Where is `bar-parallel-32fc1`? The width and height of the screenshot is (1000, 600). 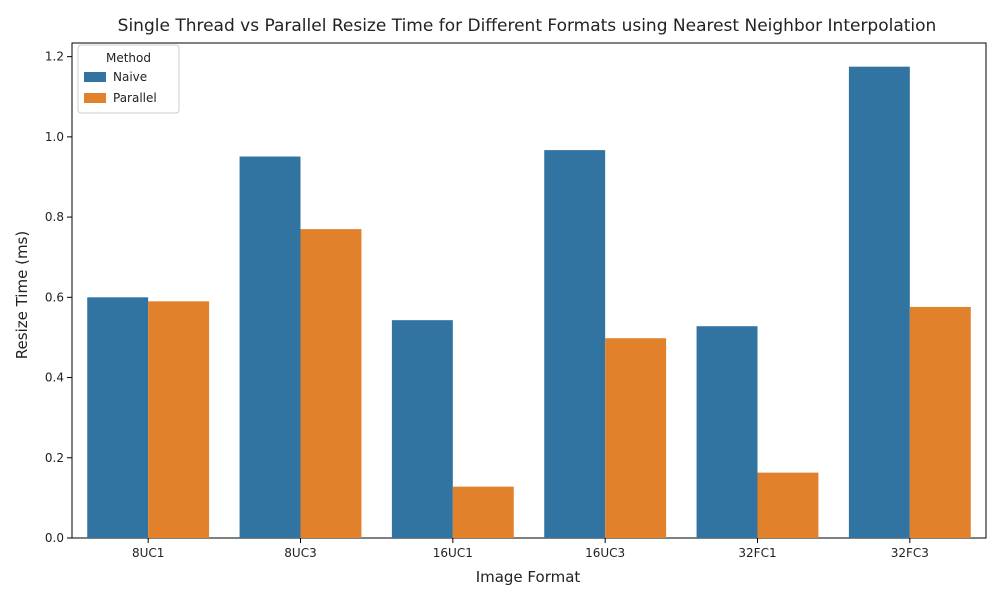 bar-parallel-32fc1 is located at coordinates (788, 505).